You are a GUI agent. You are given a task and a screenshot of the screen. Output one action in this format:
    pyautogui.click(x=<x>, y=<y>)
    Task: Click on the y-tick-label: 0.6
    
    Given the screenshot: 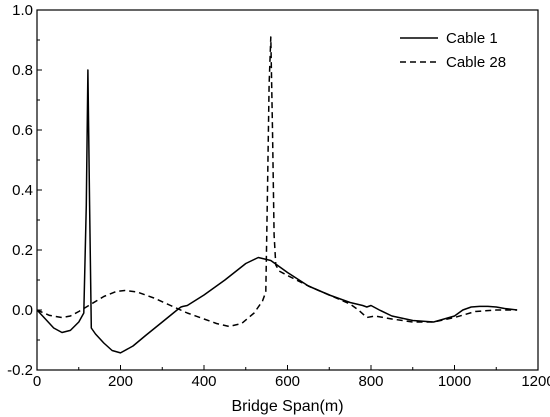 What is the action you would take?
    pyautogui.click(x=22, y=130)
    